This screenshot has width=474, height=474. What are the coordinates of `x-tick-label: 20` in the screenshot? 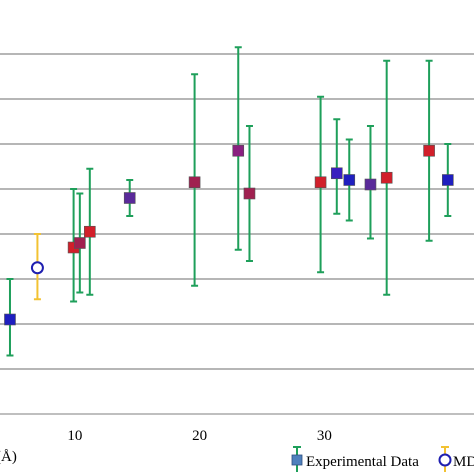 It's located at (199, 436).